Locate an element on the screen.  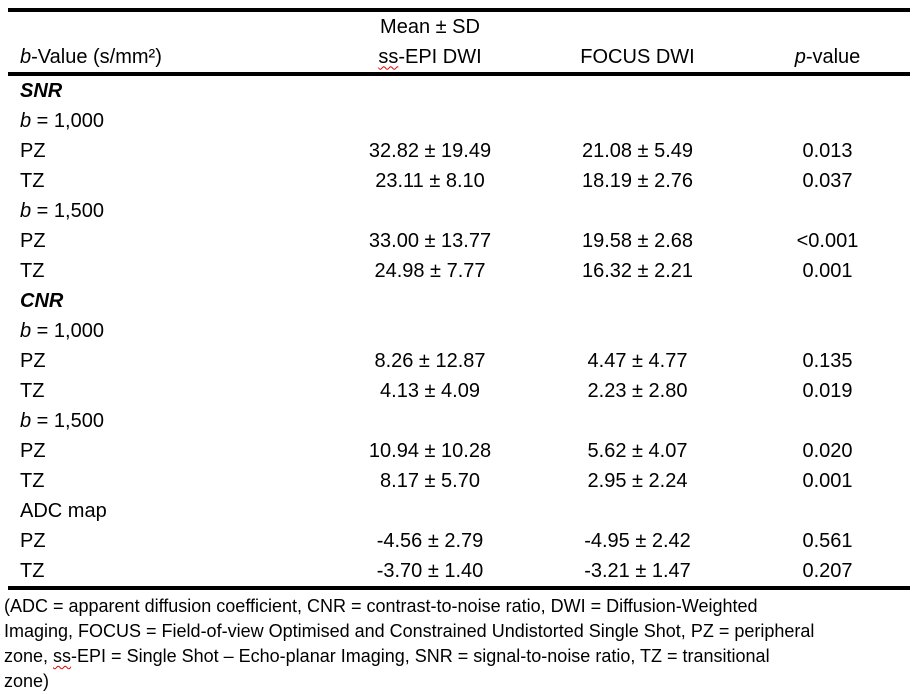
cell-focus-dwi: -4.95 ± 2.42 is located at coordinates (637, 540).